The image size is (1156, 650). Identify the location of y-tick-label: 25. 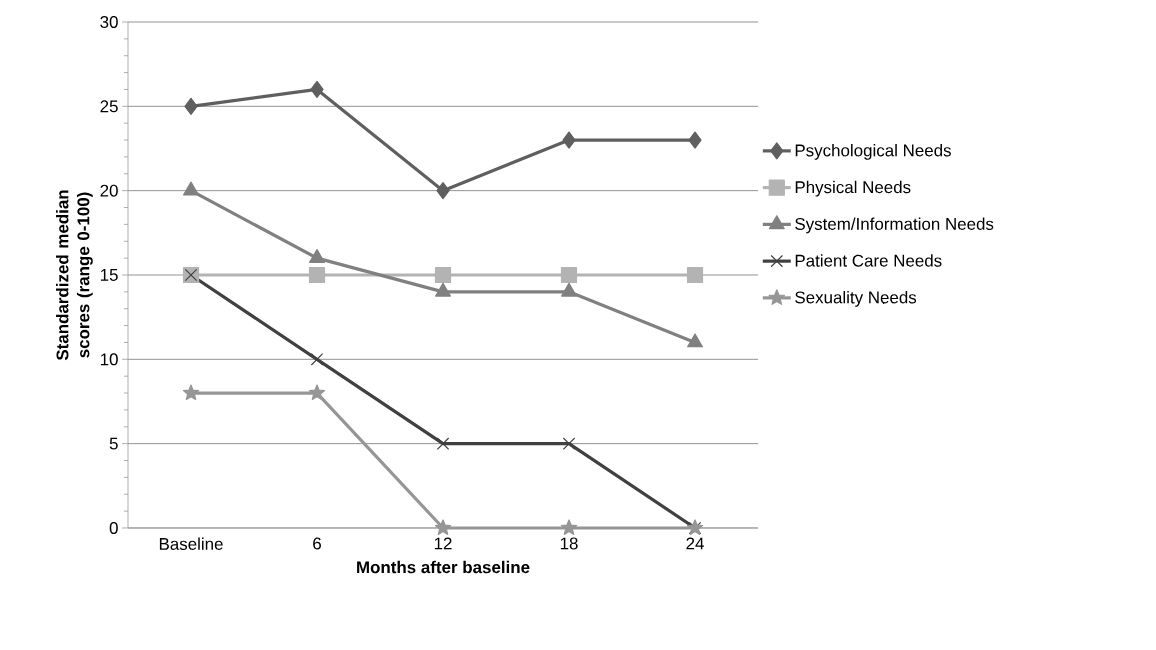
(109, 106).